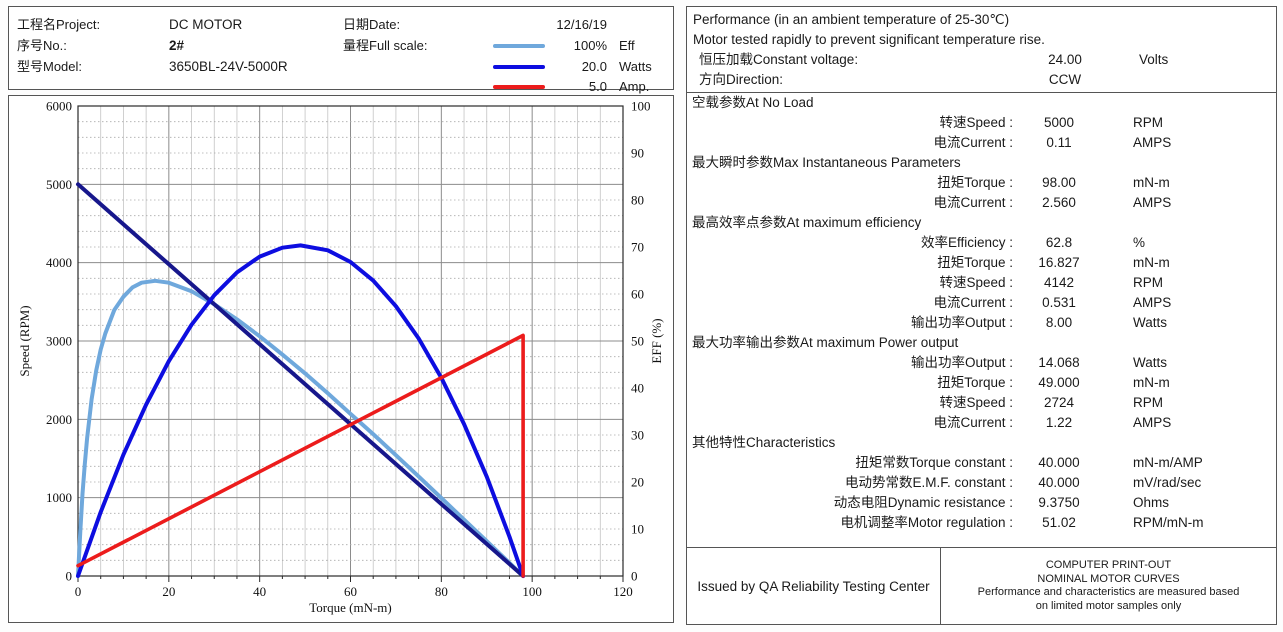 Image resolution: width=1283 pixels, height=632 pixels. Describe the element at coordinates (825, 342) in the screenshot. I see `section-title: 最大功率输出参数At maximum Power output` at that location.